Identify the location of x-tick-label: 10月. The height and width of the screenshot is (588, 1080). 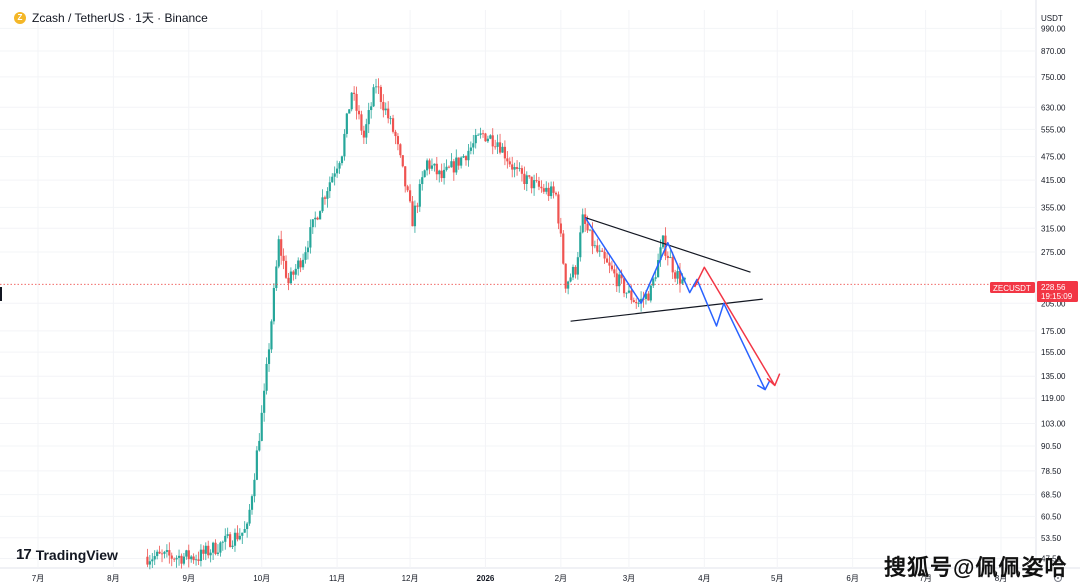
(261, 578).